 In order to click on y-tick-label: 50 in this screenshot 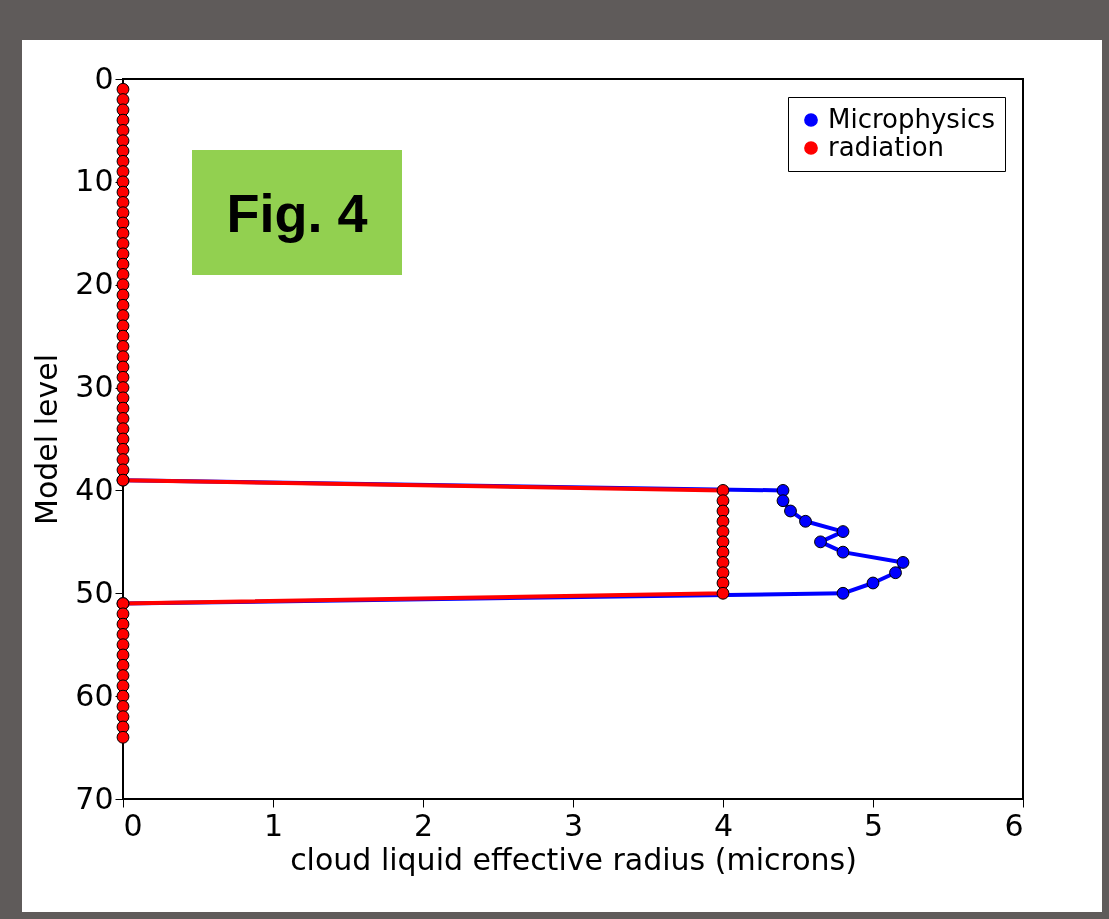, I will do `click(94, 592)`.